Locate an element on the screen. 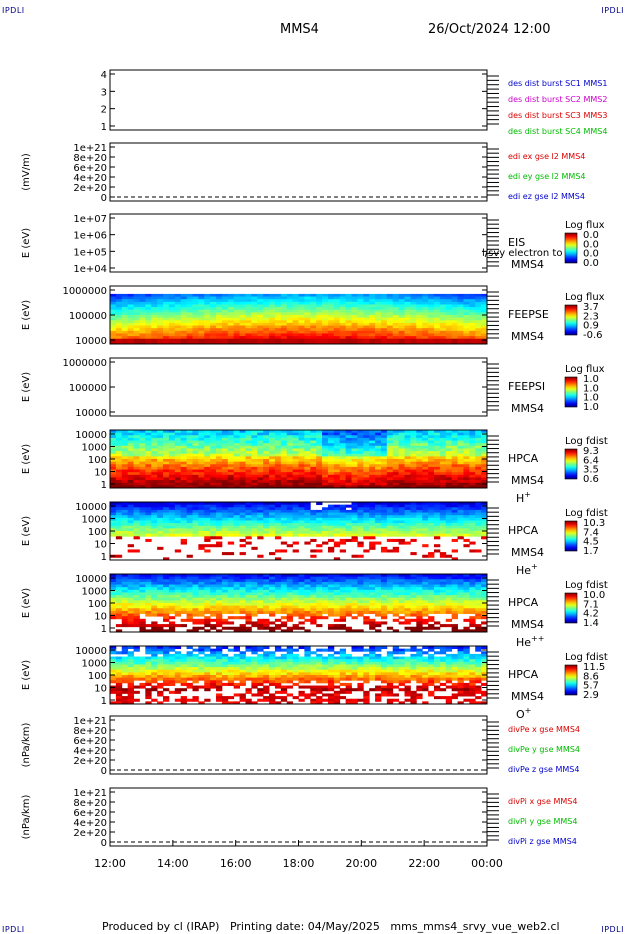 The height and width of the screenshot is (934, 630). y-tick-label: 10000 is located at coordinates (91, 341).